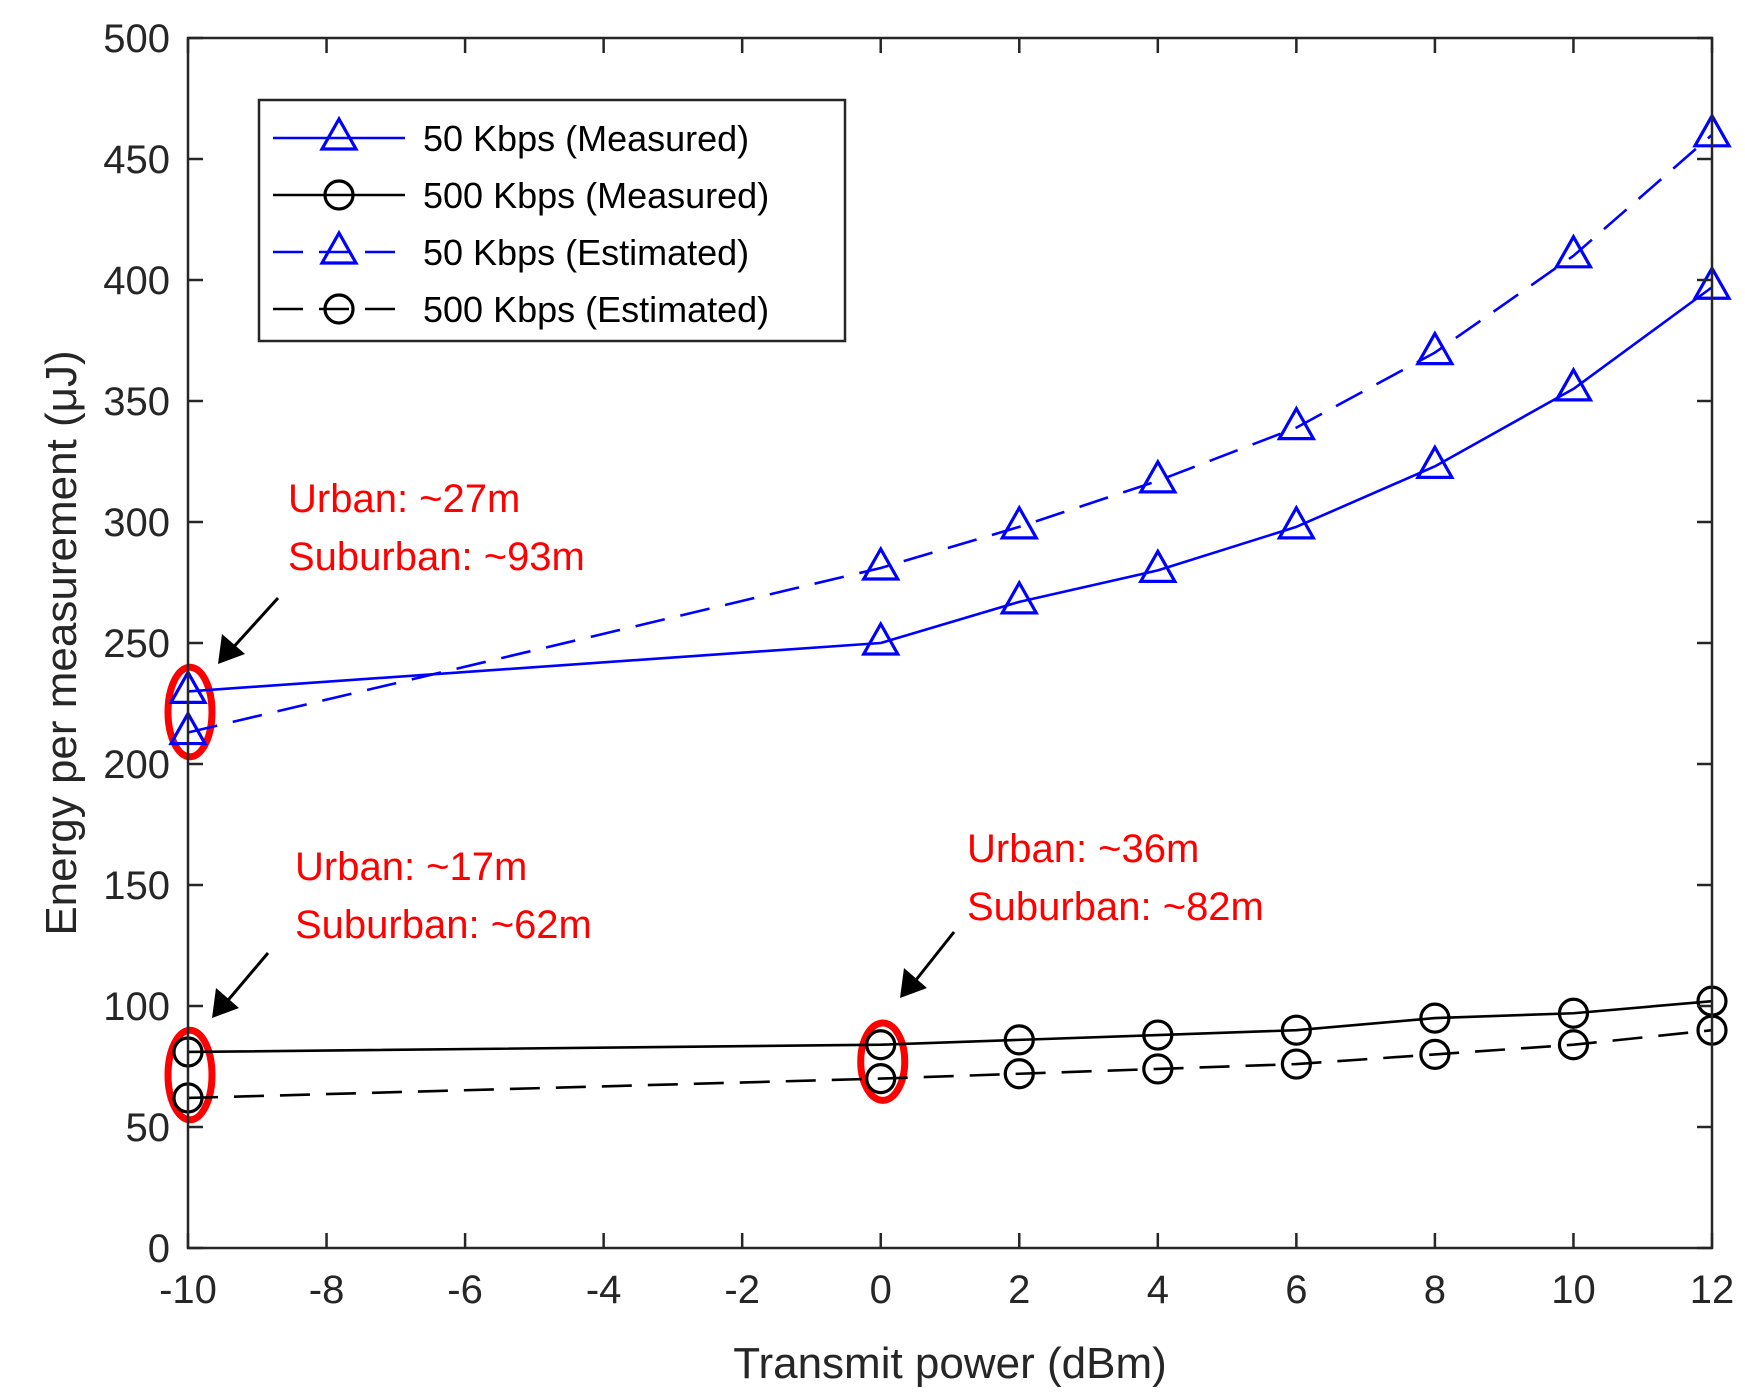 Image resolution: width=1745 pixels, height=1398 pixels. Describe the element at coordinates (1158, 1290) in the screenshot. I see `x-tick-label: 4` at that location.